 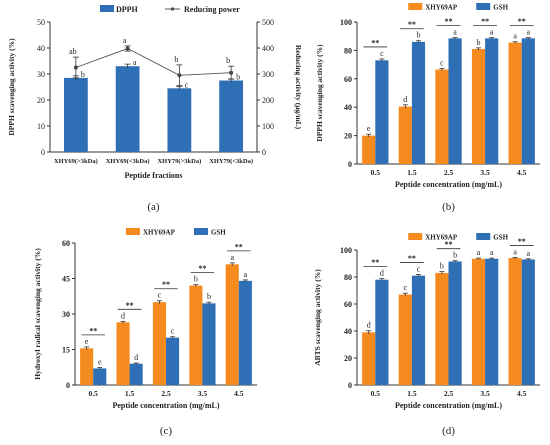 What do you see at coordinates (412, 172) in the screenshot?
I see `b-category-label: 1.5` at bounding box center [412, 172].